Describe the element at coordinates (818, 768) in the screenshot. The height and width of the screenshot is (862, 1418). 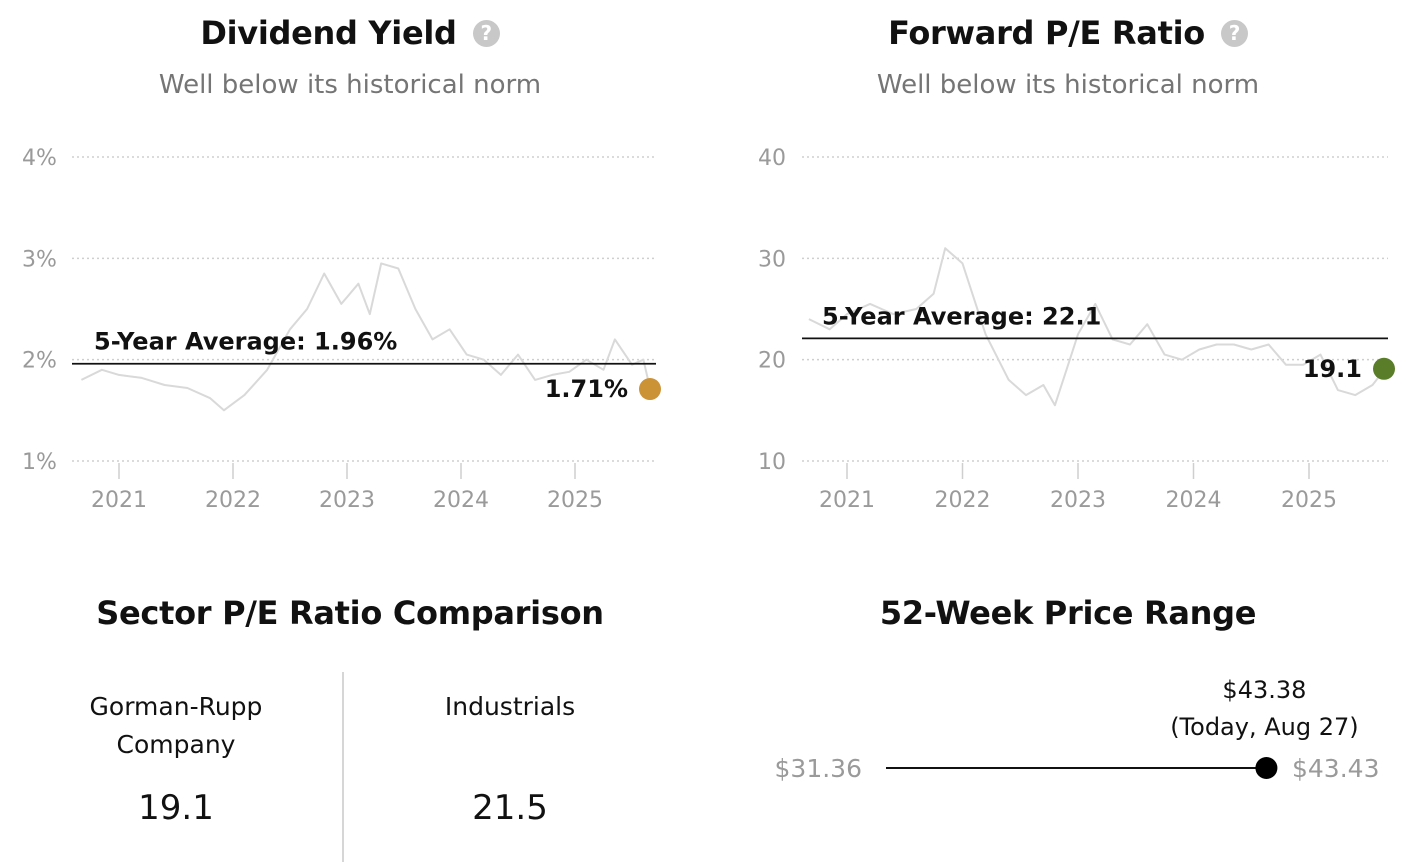
I see `range-low-label: $31.36` at that location.